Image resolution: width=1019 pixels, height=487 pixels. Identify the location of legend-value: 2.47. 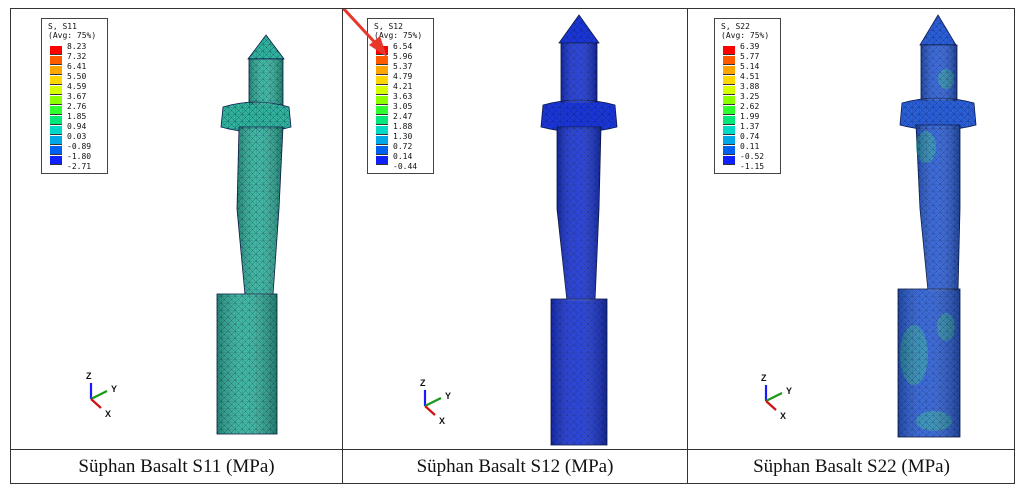
(403, 116).